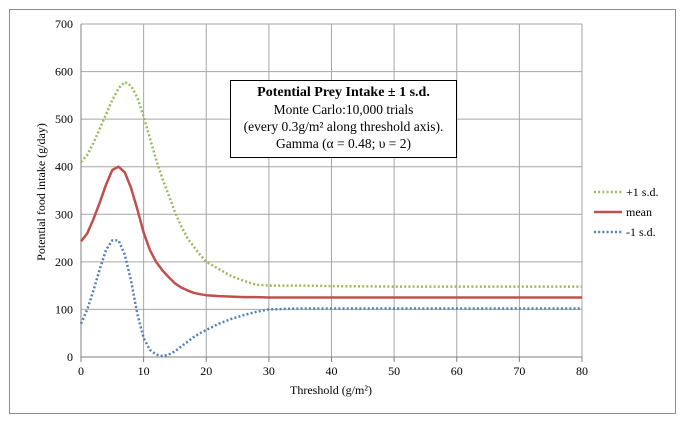  What do you see at coordinates (331, 390) in the screenshot?
I see `x-axis-title: Threshold (g/m²)` at bounding box center [331, 390].